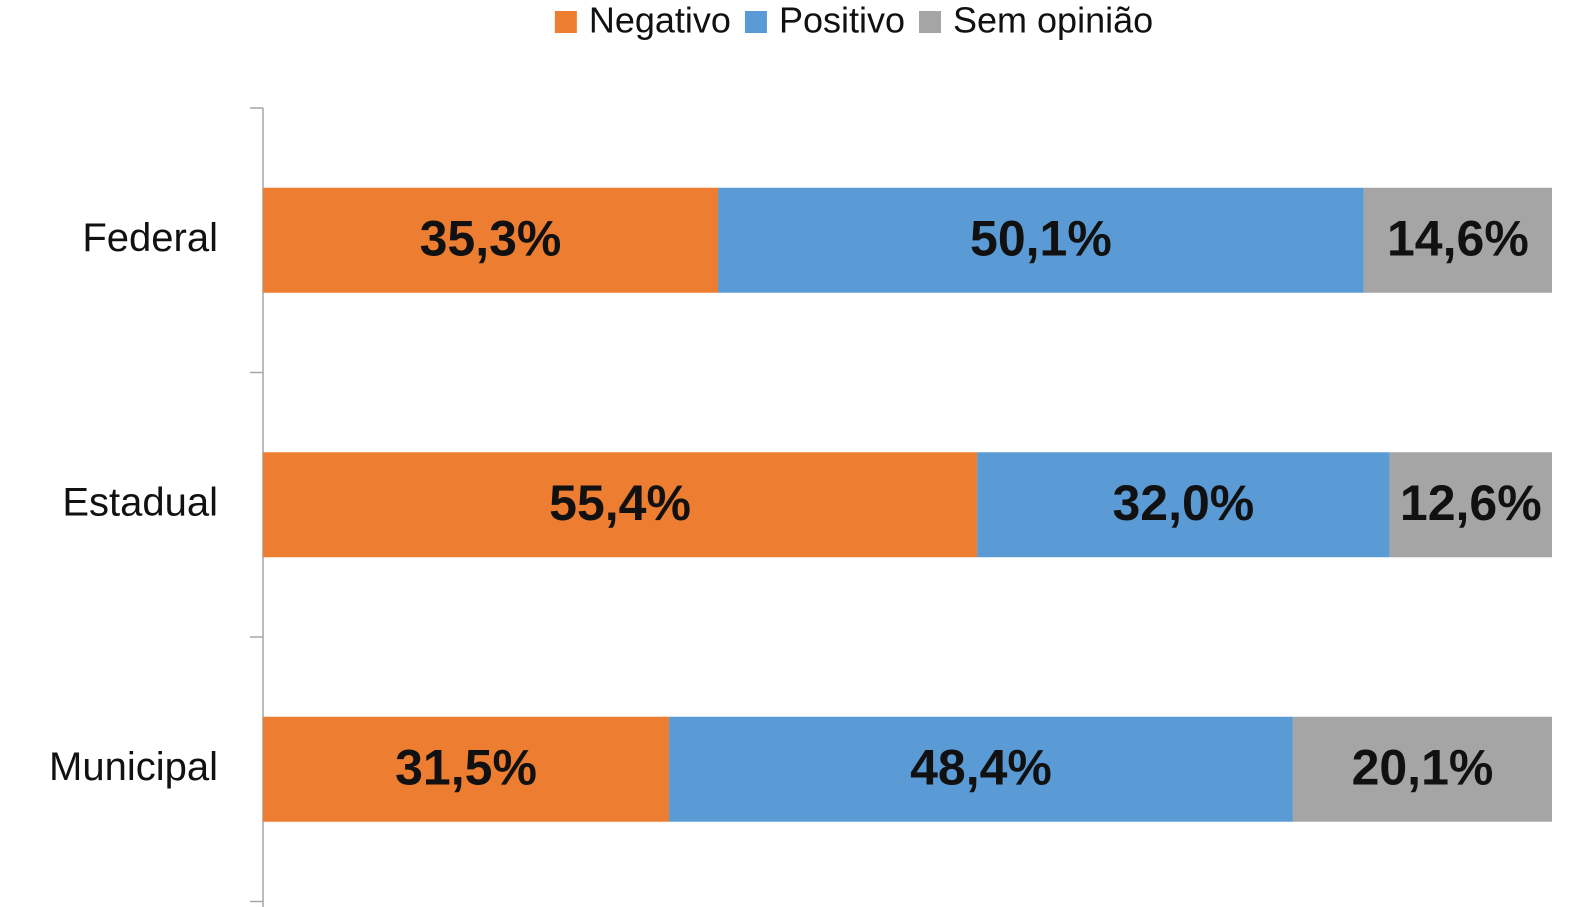 This screenshot has height=907, width=1581. I want to click on data-label: 55,4%, so click(620, 503).